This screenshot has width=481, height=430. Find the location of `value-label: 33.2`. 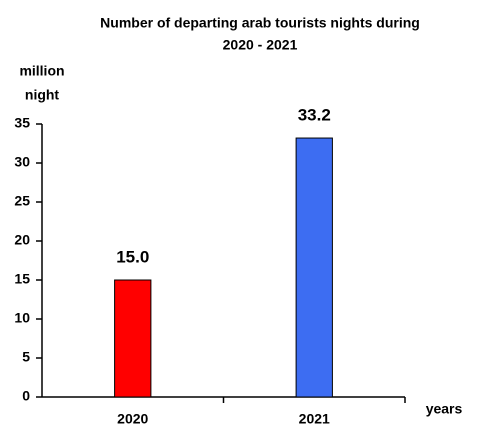

value-label: 33.2 is located at coordinates (314, 115).